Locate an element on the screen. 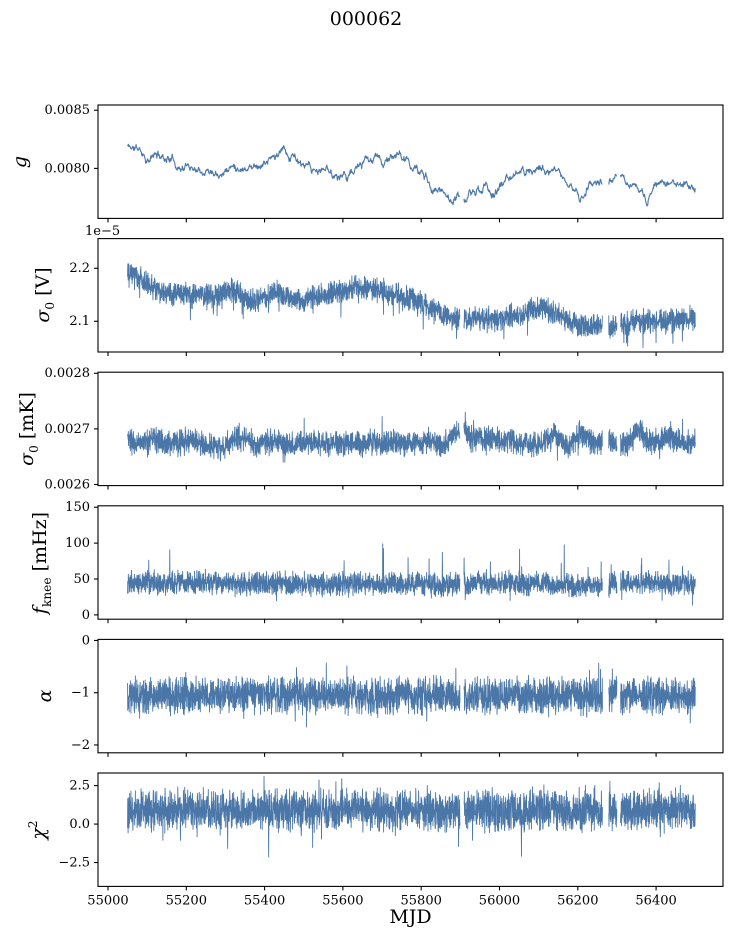 Image resolution: width=732 pixels, height=944 pixels. y-axis-label-sigma0-mk: σ0 [mK] is located at coordinates (28, 429).